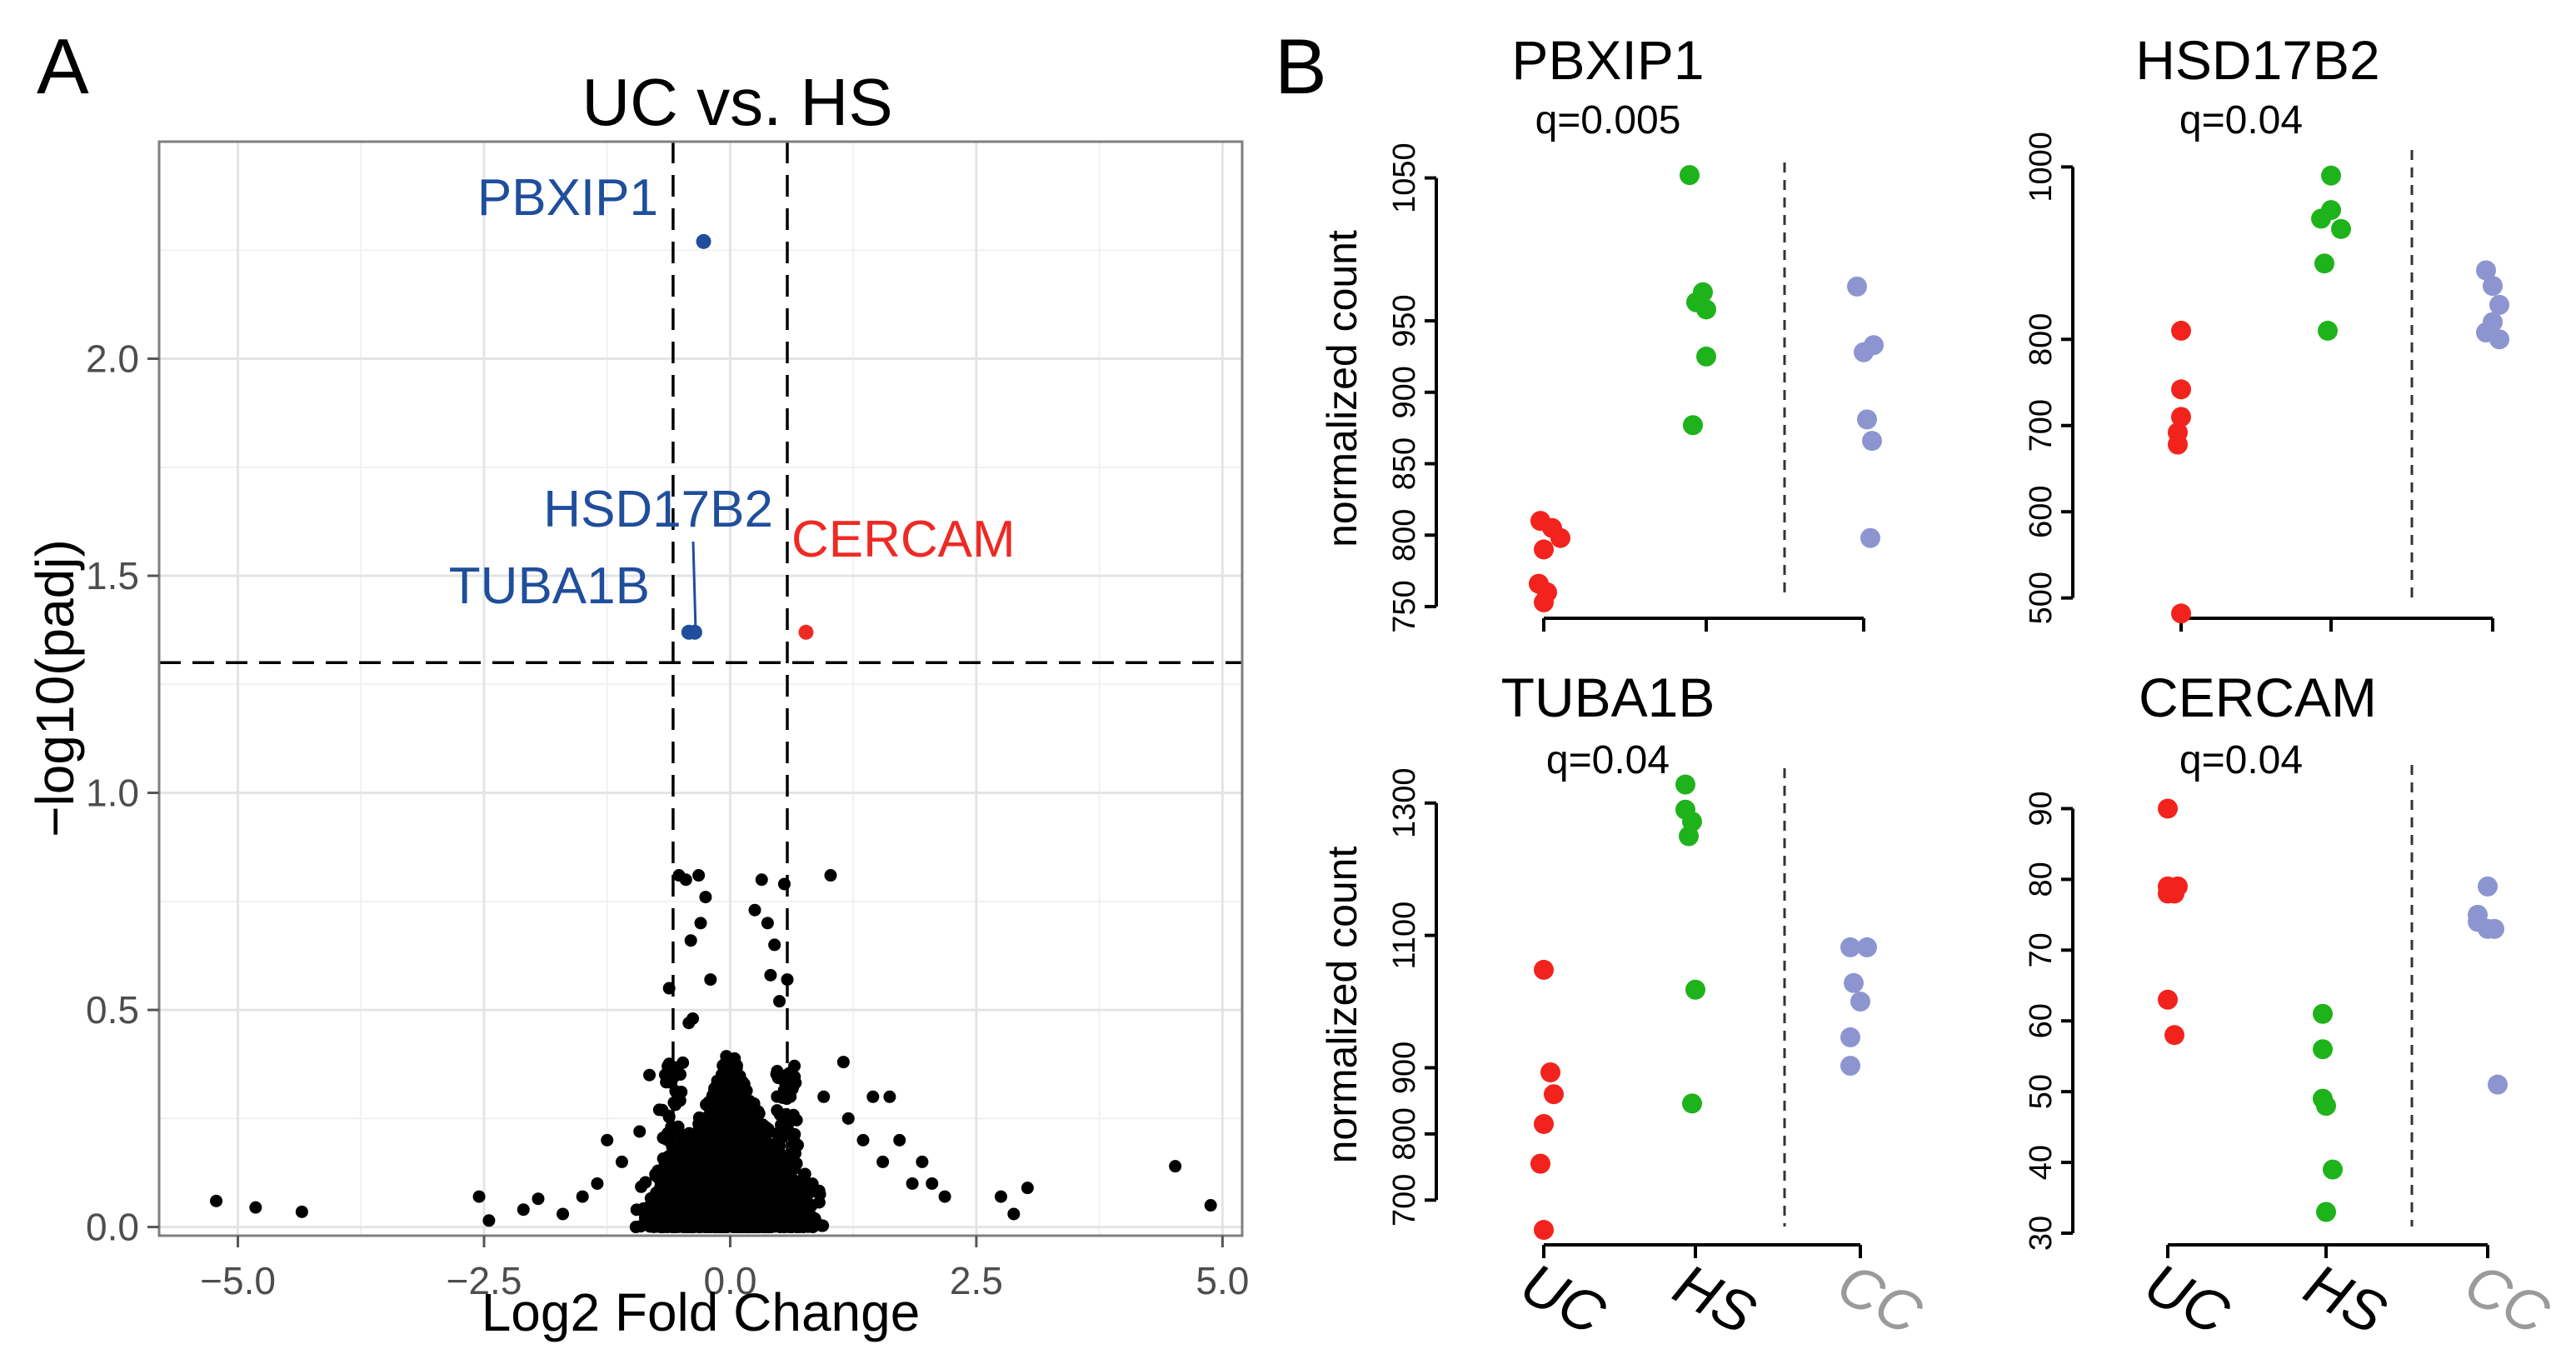 The width and height of the screenshot is (2576, 1369). I want to click on x-tick-label: −5.0, so click(238, 1280).